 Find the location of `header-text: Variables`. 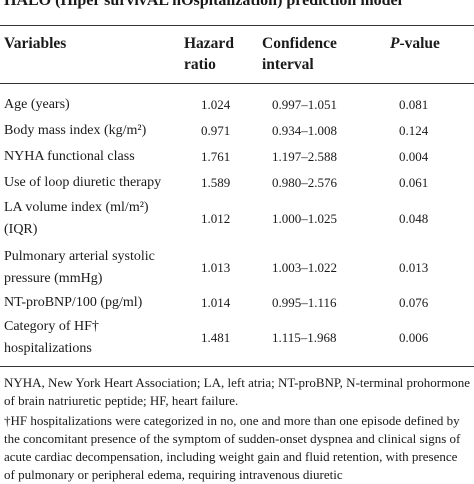

header-text: Variables is located at coordinates (35, 43).